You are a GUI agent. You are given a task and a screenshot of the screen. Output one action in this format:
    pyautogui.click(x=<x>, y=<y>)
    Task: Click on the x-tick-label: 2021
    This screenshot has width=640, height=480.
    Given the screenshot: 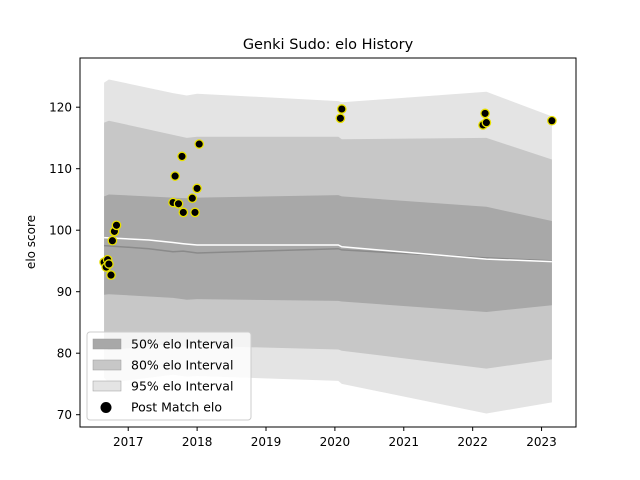 What is the action you would take?
    pyautogui.click(x=404, y=442)
    